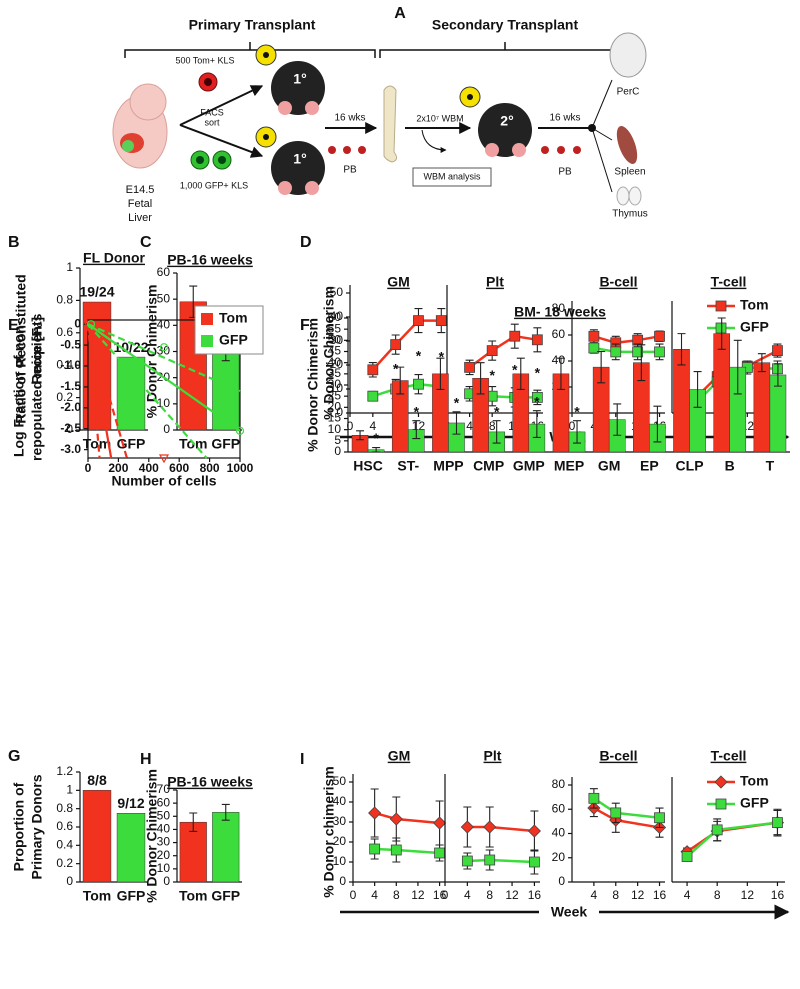 The image size is (800, 989). What do you see at coordinates (208, 82) in the screenshot?
I see `cell` at bounding box center [208, 82].